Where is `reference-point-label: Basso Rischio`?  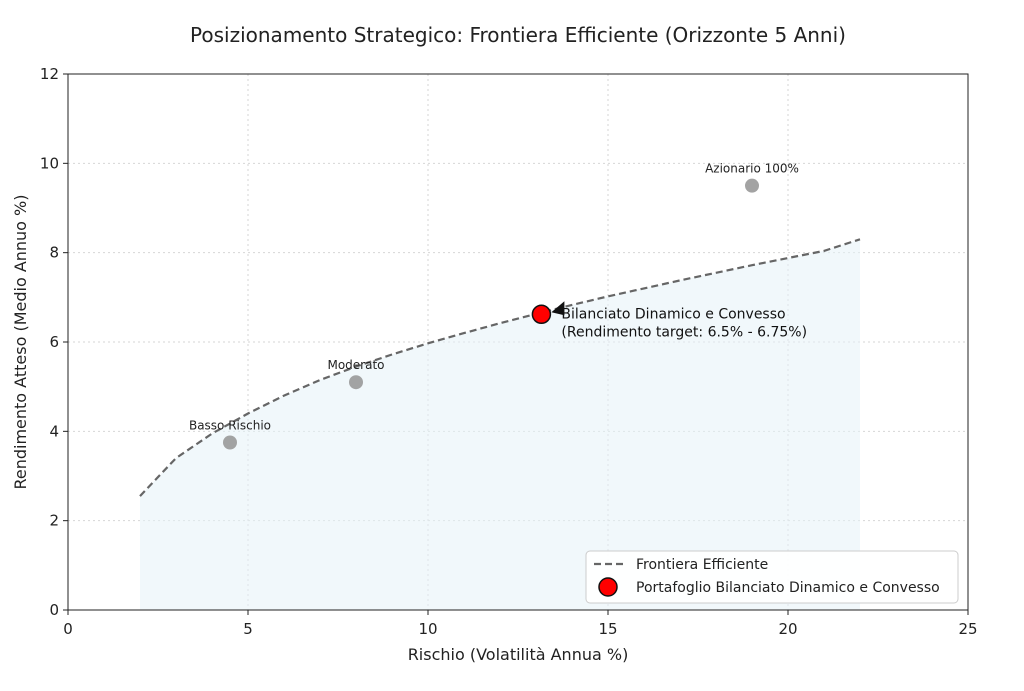
reference-point-label: Basso Rischio is located at coordinates (230, 426).